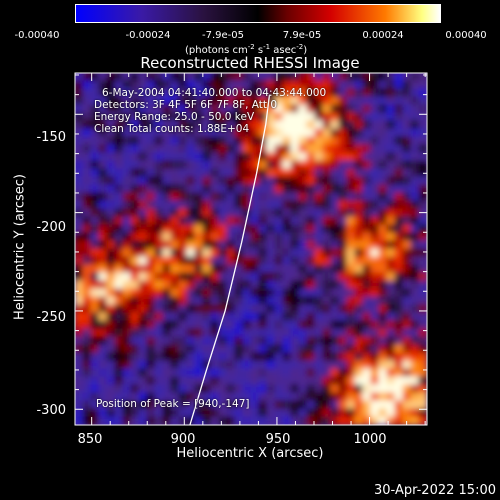 This screenshot has height=500, width=500. What do you see at coordinates (267, 47) in the screenshot?
I see `units-exponent: -1` at bounding box center [267, 47].